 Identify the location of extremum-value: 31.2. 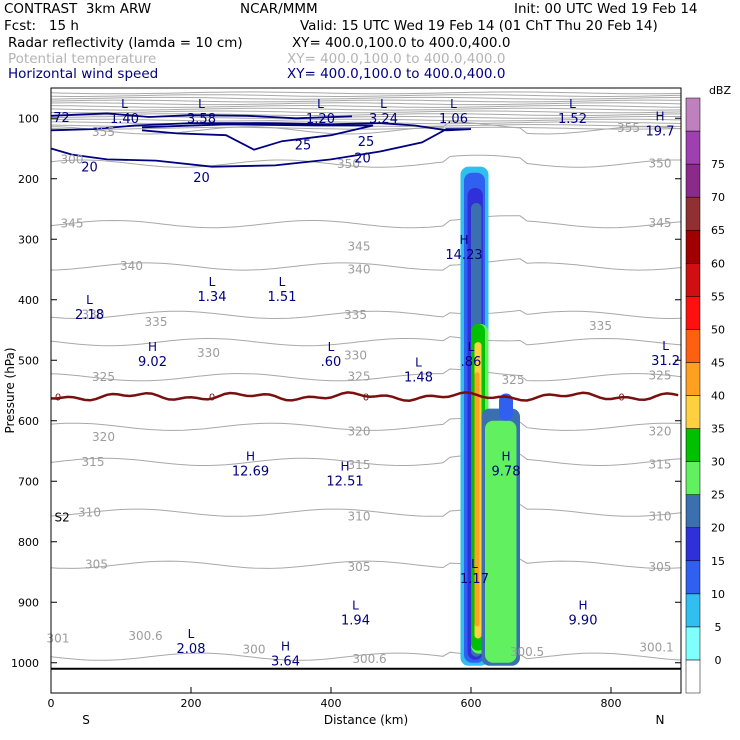
(665, 361).